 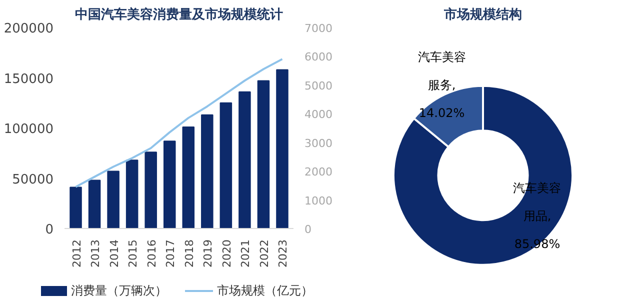 I want to click on y2-tick-label: 7000, so click(x=318, y=28).